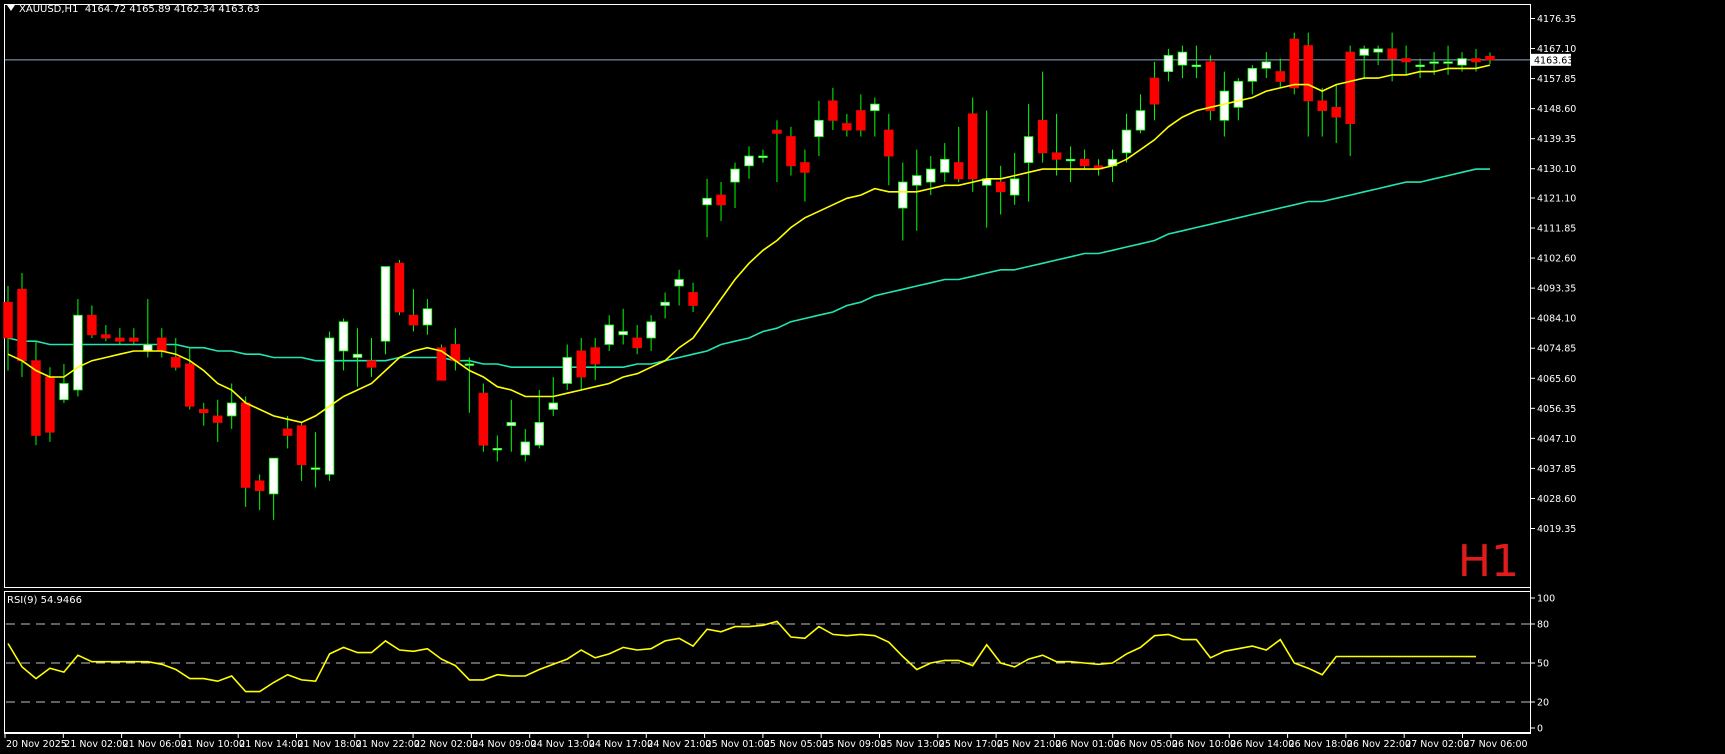 Image resolution: width=1725 pixels, height=754 pixels. What do you see at coordinates (1262, 744) in the screenshot?
I see `time-tick-label: 26 Nov 14:00` at bounding box center [1262, 744].